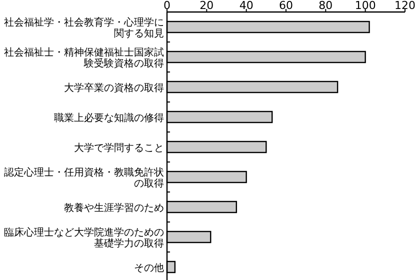 The width and height of the screenshot is (418, 280). Describe the element at coordinates (114, 88) in the screenshot. I see `y-tick-label: 大学卒業の資格の取得` at that location.